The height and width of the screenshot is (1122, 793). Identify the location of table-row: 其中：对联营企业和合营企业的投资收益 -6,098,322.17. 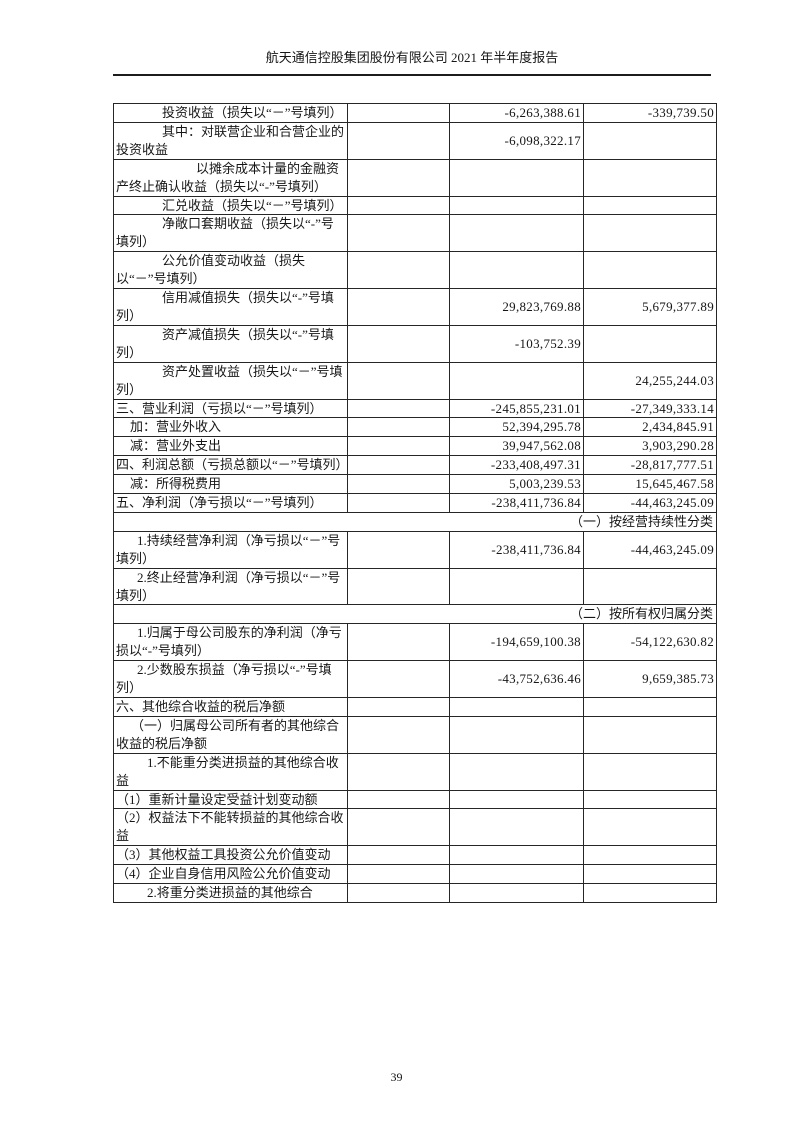
(415, 140).